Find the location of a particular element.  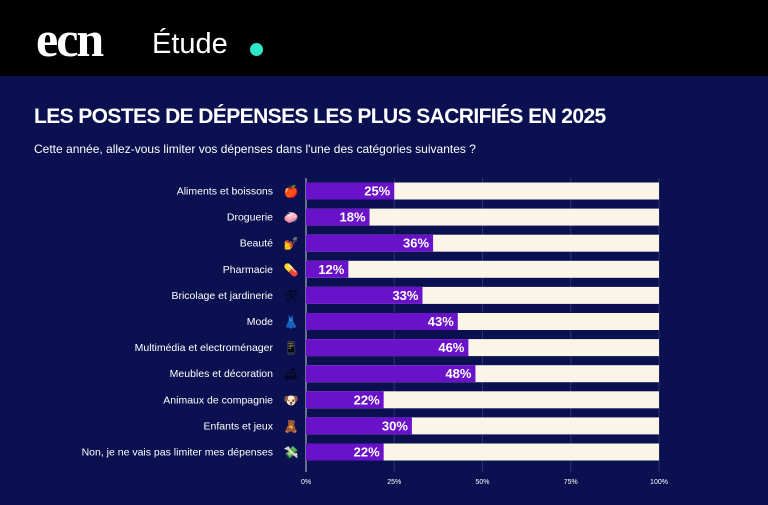

category-icon: 💊 is located at coordinates (291, 269).